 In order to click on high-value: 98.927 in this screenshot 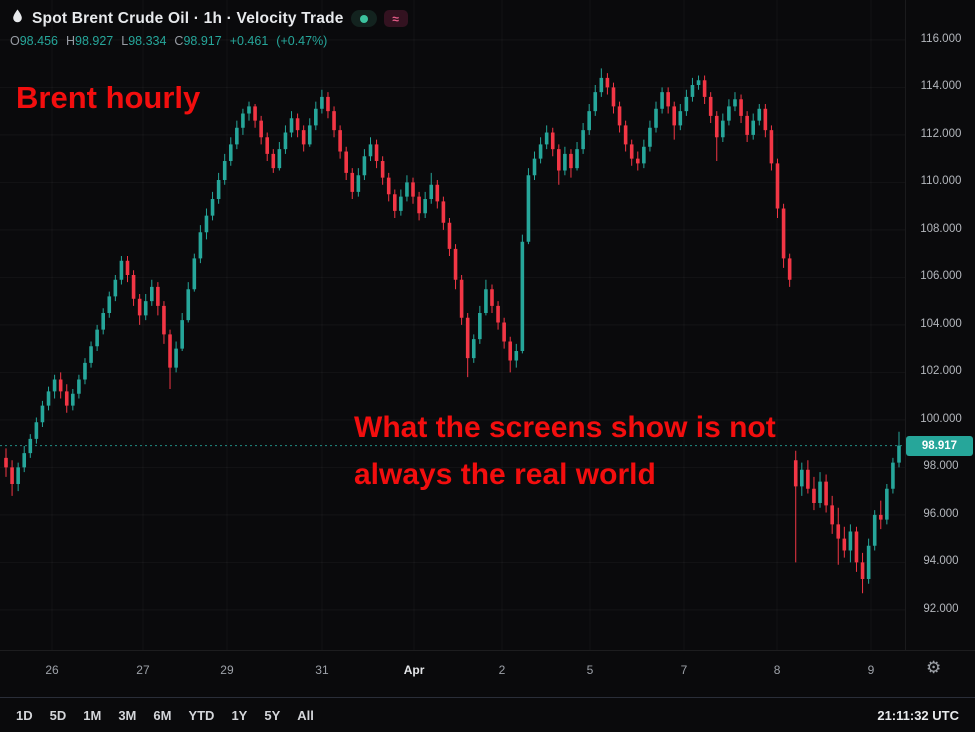, I will do `click(94, 41)`.